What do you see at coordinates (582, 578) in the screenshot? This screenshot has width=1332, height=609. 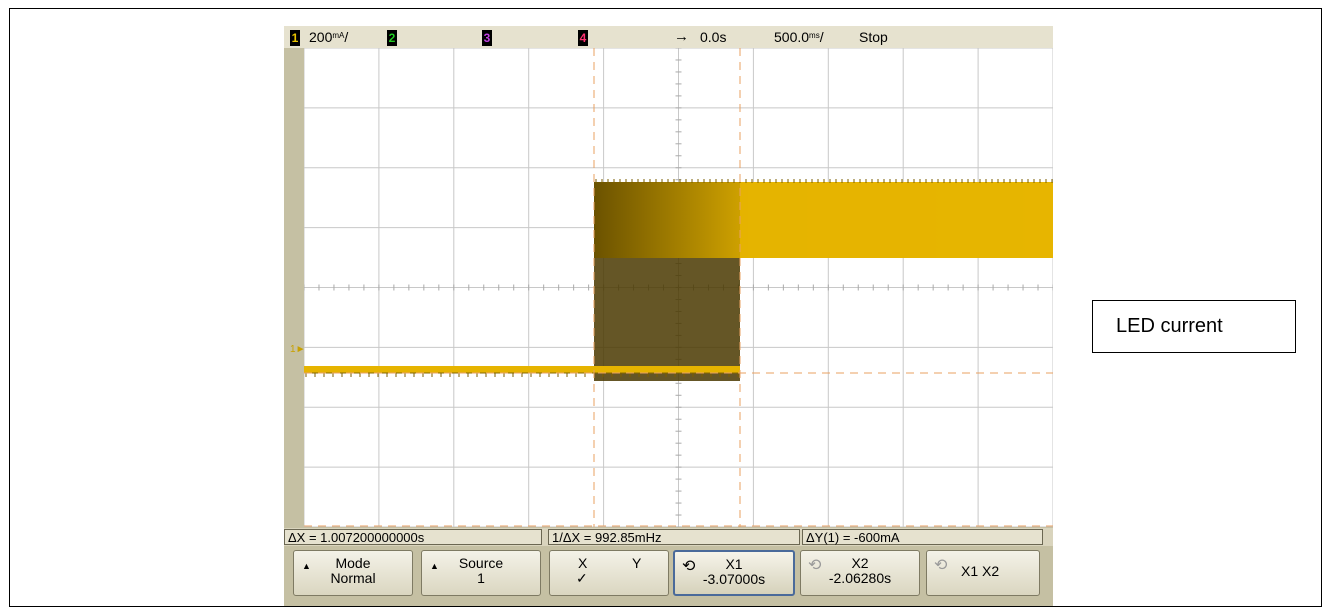 I see `checkmark-icon: ✓` at bounding box center [582, 578].